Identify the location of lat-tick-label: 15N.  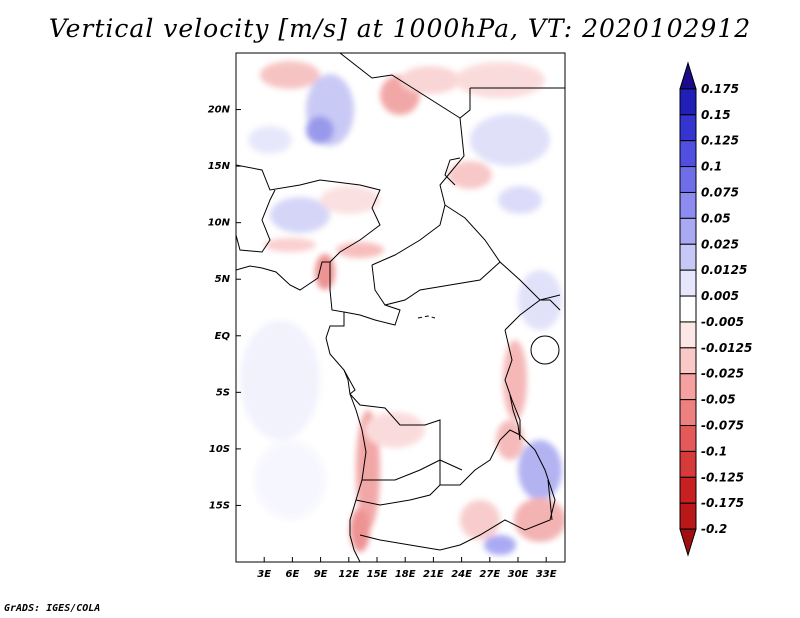
(219, 166).